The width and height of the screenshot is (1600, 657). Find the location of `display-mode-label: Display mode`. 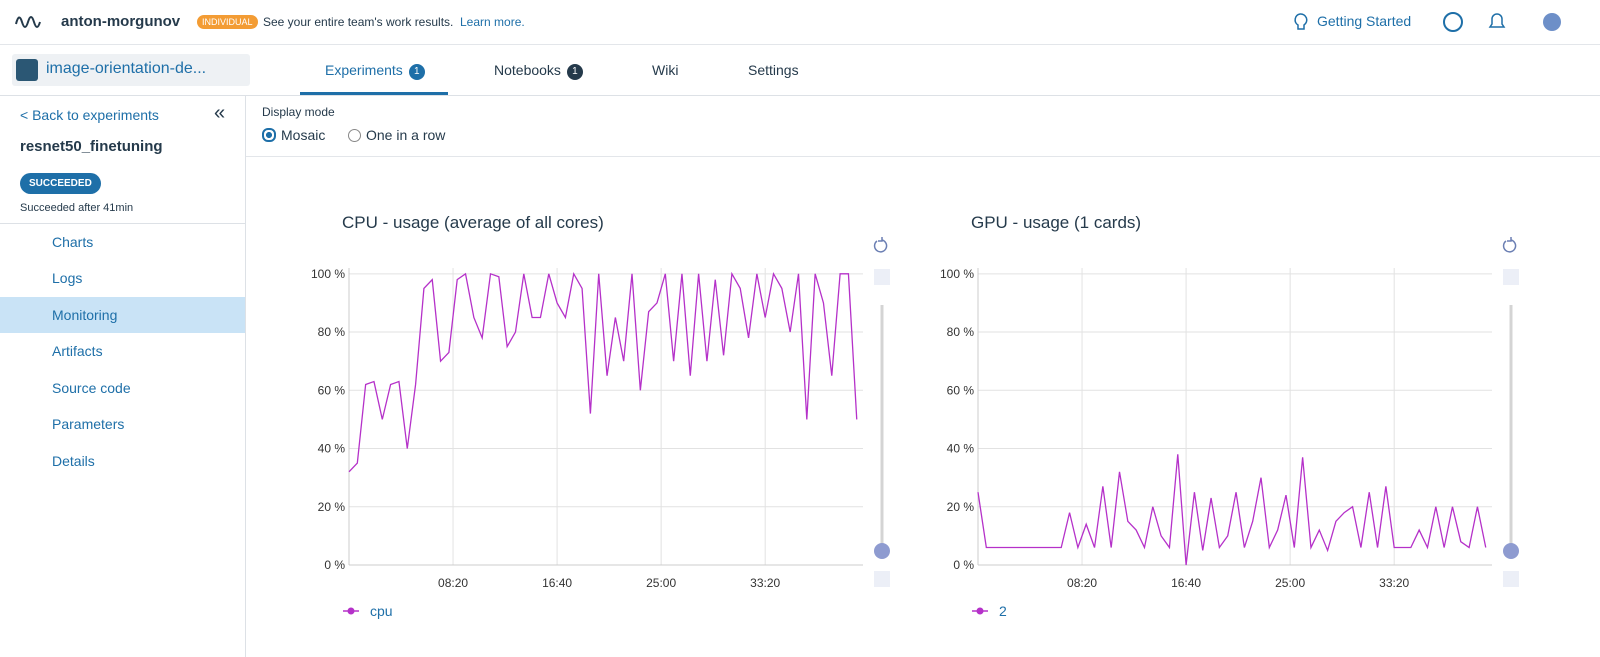

display-mode-label: Display mode is located at coordinates (298, 112).